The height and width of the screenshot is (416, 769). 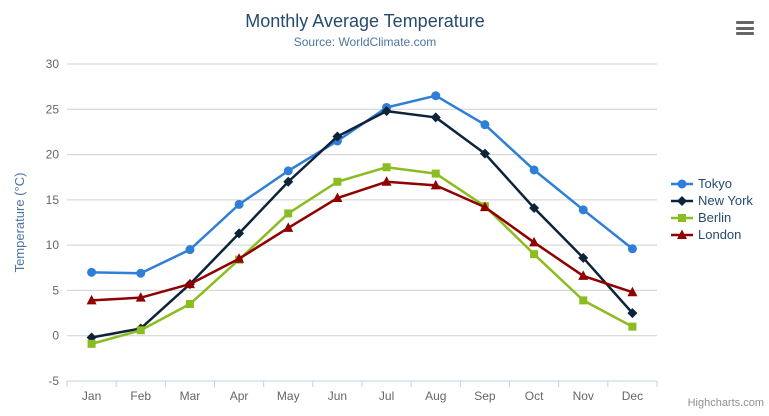 I want to click on legend-item-new-york: New York, so click(x=712, y=200).